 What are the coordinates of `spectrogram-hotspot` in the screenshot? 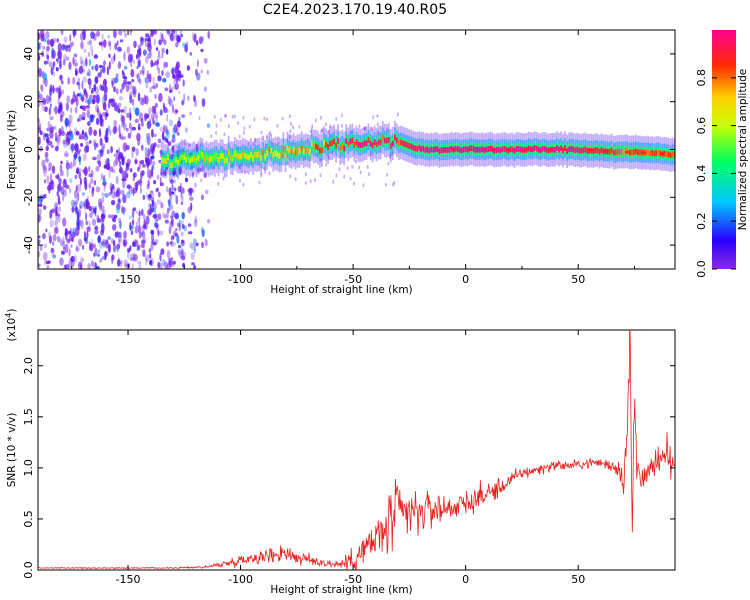 It's located at (564, 149).